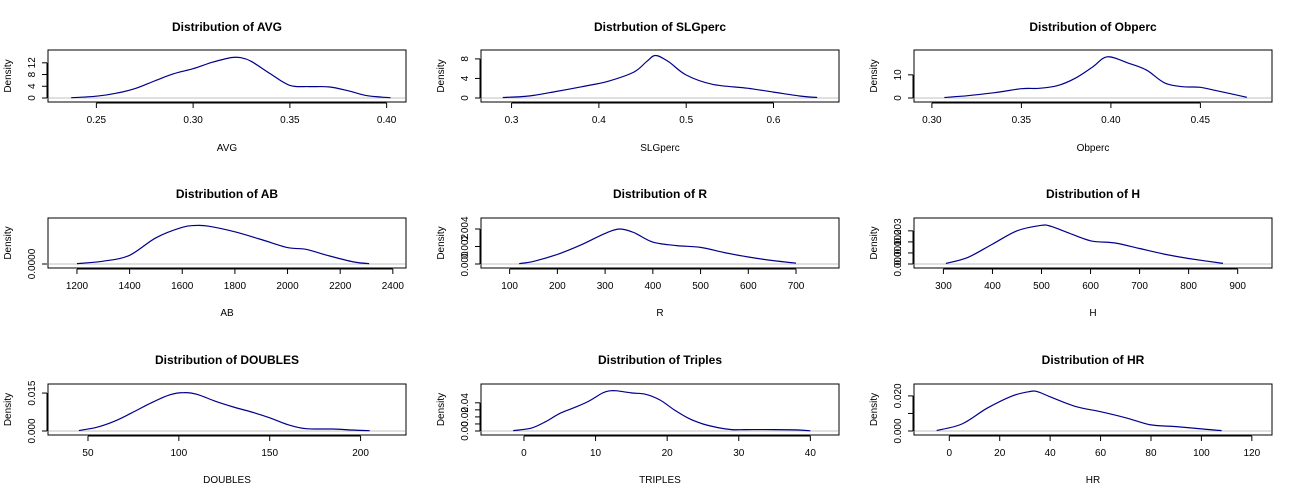  What do you see at coordinates (227, 313) in the screenshot?
I see `x-axis-label: AB` at bounding box center [227, 313].